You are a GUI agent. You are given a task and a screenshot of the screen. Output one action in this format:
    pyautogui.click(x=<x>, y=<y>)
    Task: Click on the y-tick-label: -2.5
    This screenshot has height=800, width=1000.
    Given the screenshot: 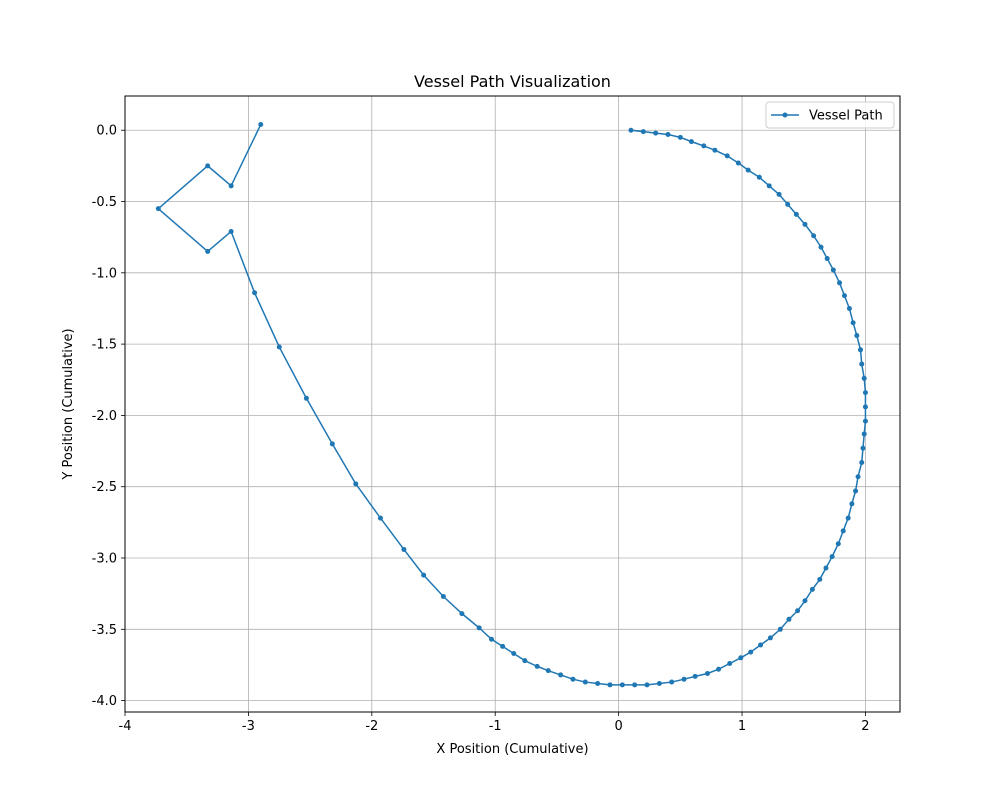 What is the action you would take?
    pyautogui.click(x=104, y=487)
    